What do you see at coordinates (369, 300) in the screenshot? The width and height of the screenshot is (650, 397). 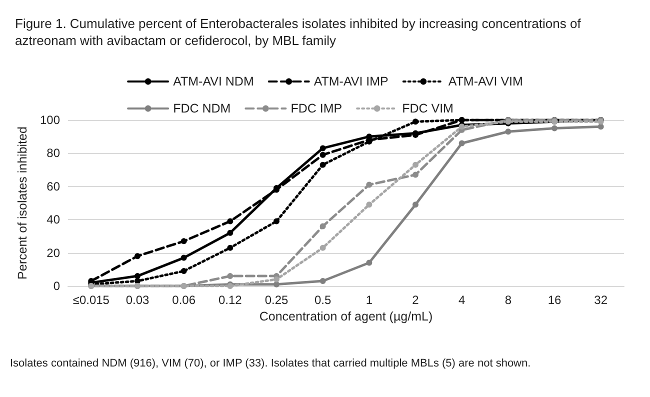 I see `x-tick-label: 1` at bounding box center [369, 300].